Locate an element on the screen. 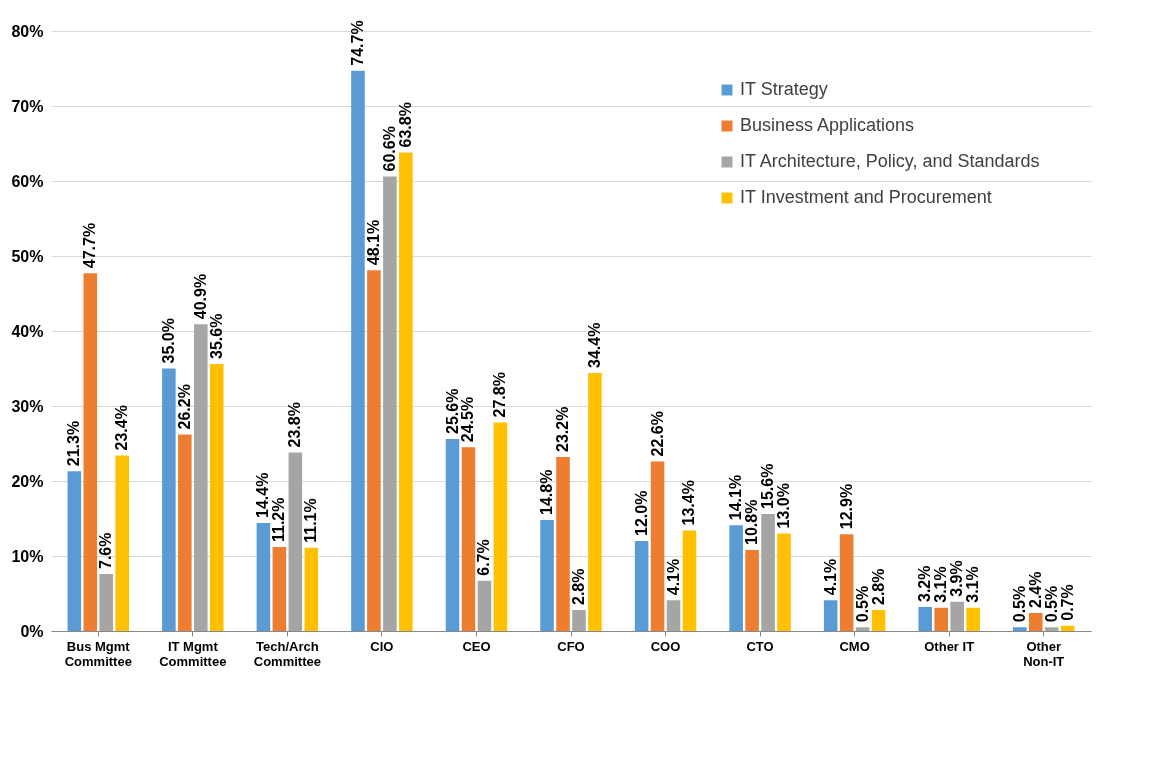 This screenshot has width=1153, height=759. y-tick-label: 30% is located at coordinates (27, 406).